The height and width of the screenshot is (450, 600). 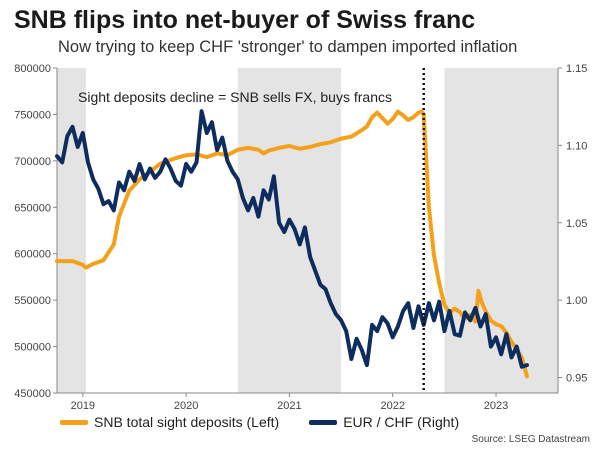 What do you see at coordinates (496, 406) in the screenshot?
I see `x-tick-label-4: 2023` at bounding box center [496, 406].